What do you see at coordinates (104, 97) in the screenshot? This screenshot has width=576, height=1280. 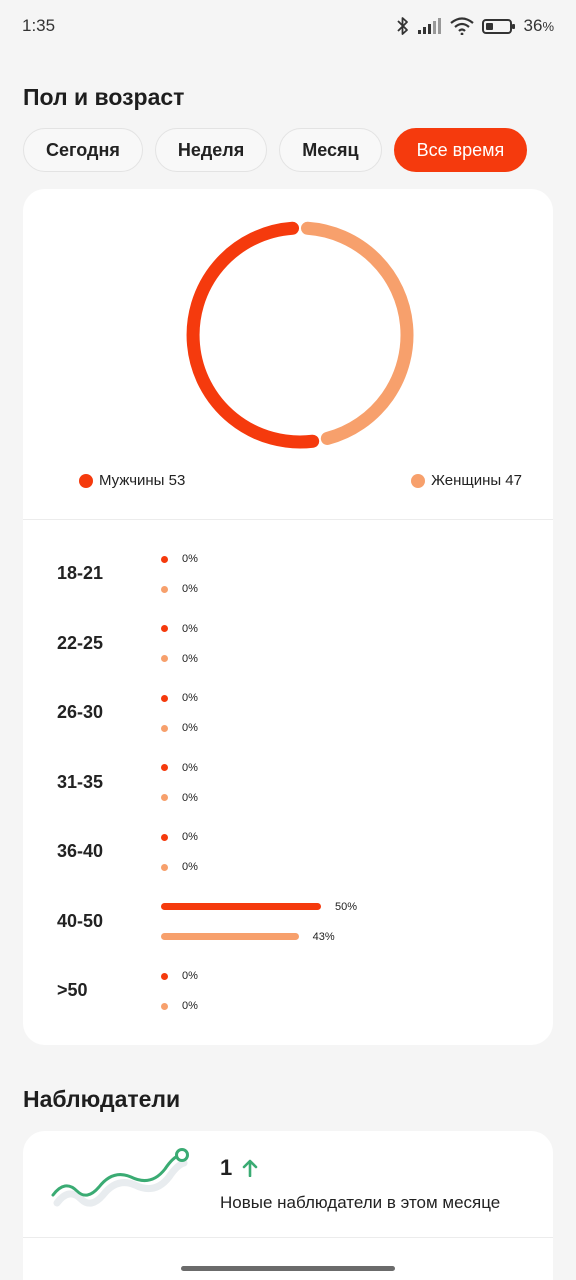 I see `section-title-gender-age: Пол и возраст` at bounding box center [104, 97].